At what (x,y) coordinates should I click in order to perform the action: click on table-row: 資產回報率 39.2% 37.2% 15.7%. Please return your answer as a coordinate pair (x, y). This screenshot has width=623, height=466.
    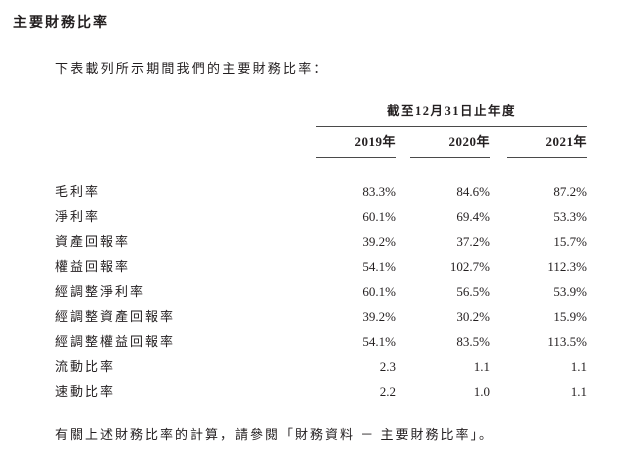
    Looking at the image, I should click on (321, 241).